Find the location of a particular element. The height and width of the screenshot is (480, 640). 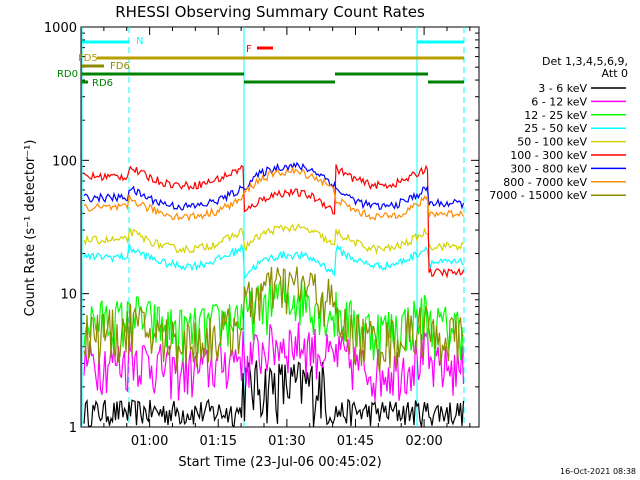

legend-label: 25 - 50 keV is located at coordinates (555, 128).